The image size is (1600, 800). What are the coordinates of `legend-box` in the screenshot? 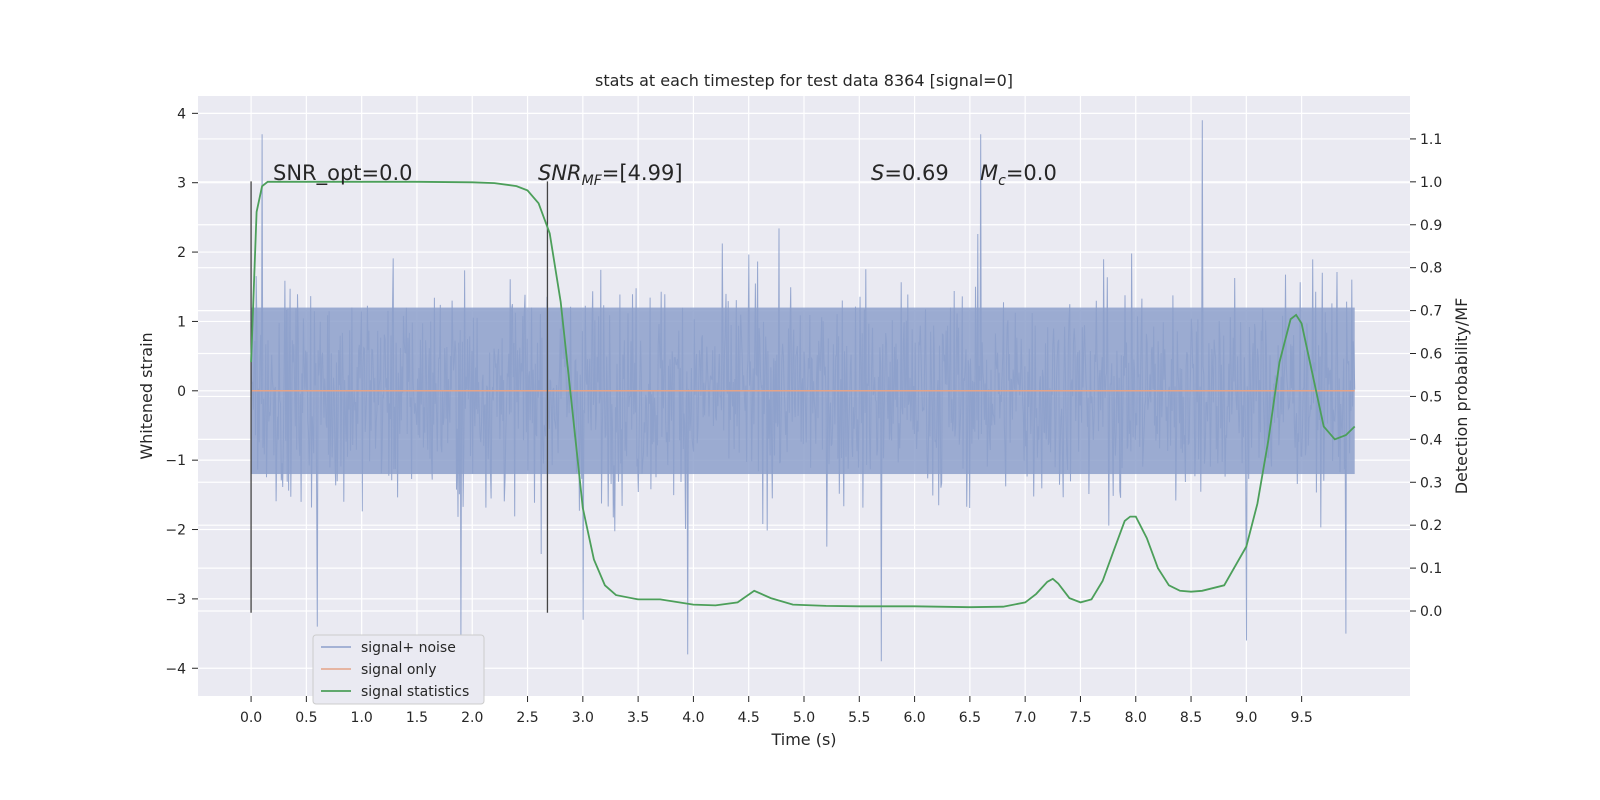 It's located at (398, 669).